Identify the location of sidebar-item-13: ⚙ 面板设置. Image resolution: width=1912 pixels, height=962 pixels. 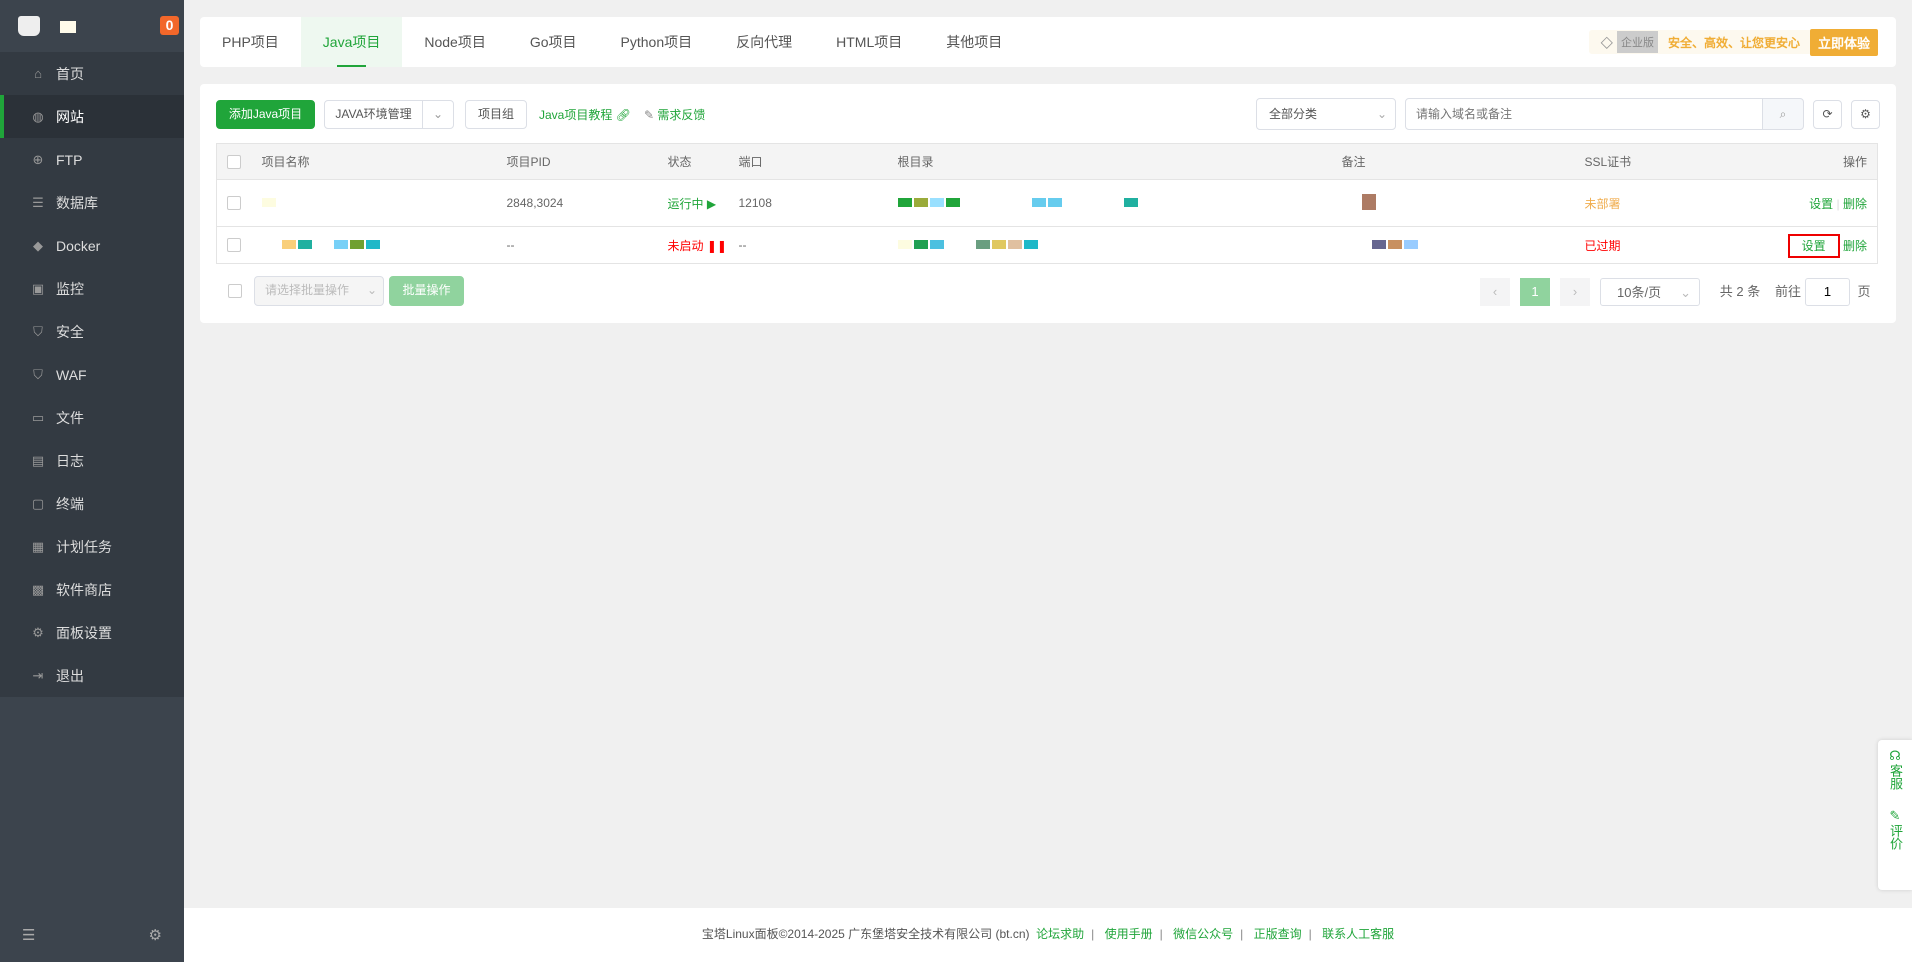
(92, 632).